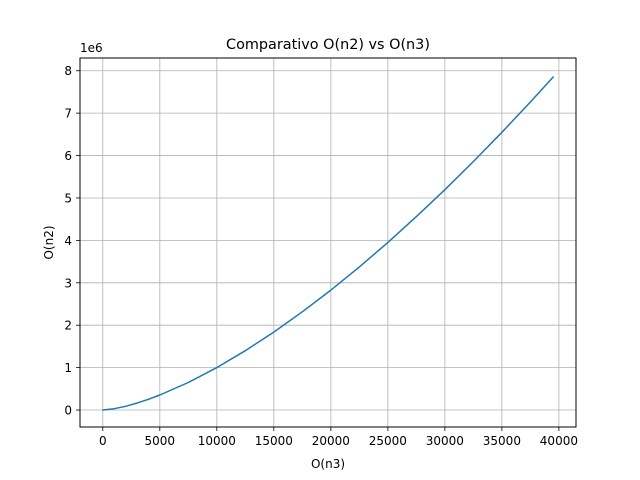 This screenshot has width=640, height=480. I want to click on y-tick-label: 8, so click(68, 71).